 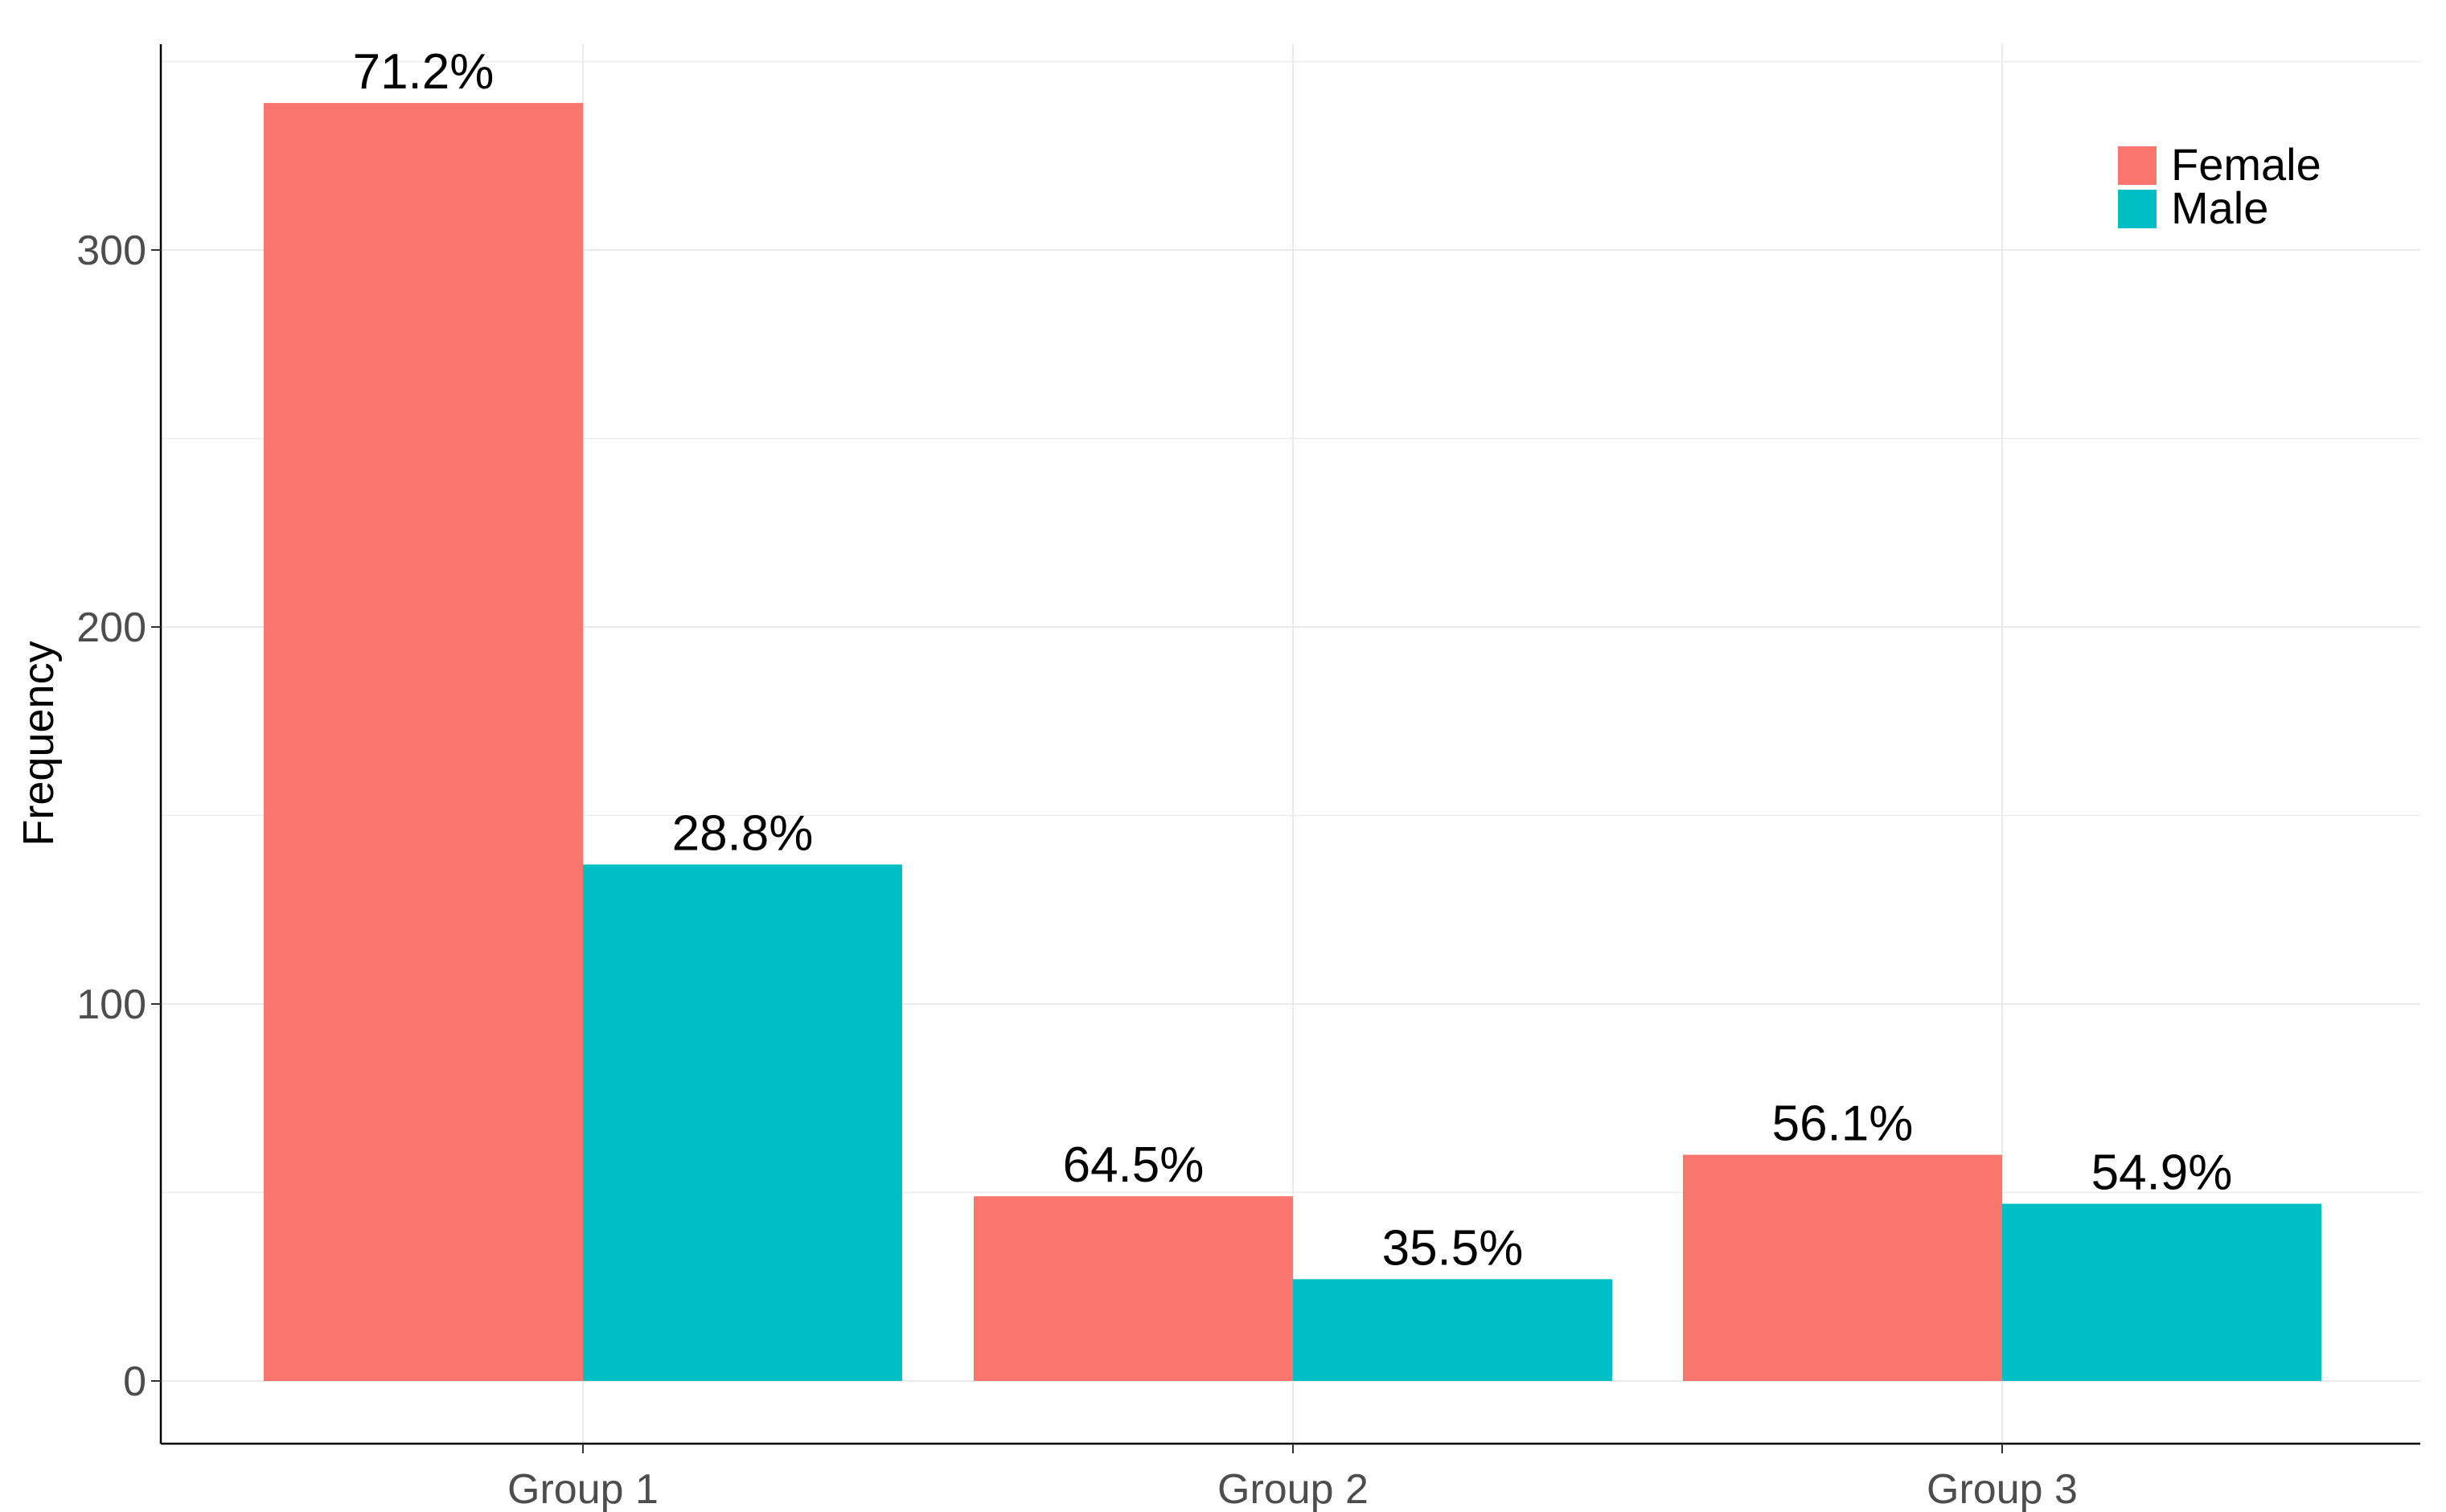 What do you see at coordinates (111, 1004) in the screenshot?
I see `y-tick-label: 100` at bounding box center [111, 1004].